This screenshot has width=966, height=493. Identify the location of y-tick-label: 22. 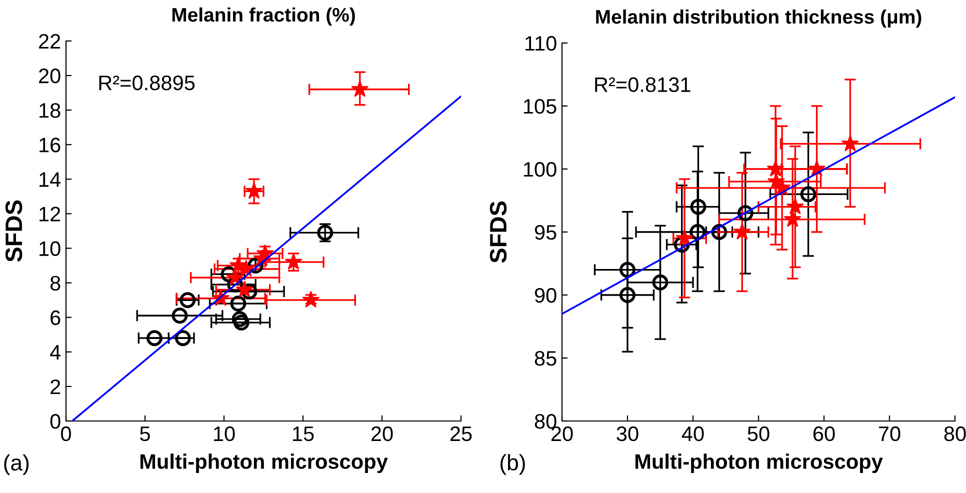
(49, 41).